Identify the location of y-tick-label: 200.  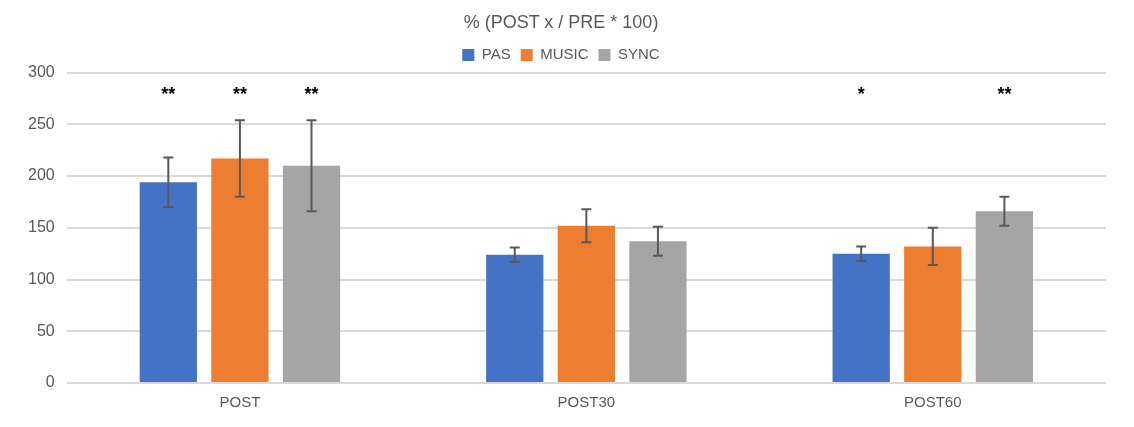
(41, 175).